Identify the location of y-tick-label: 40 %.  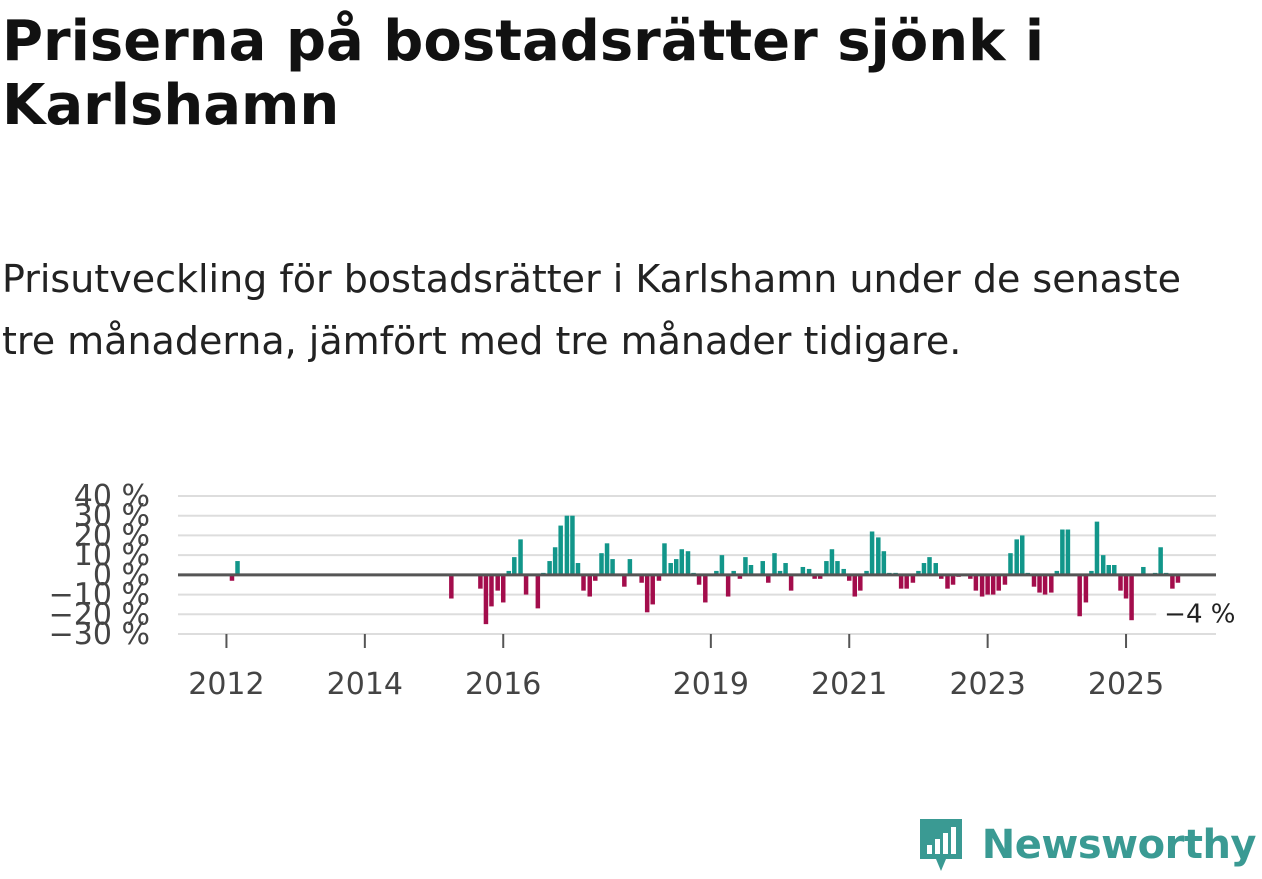
(112, 496).